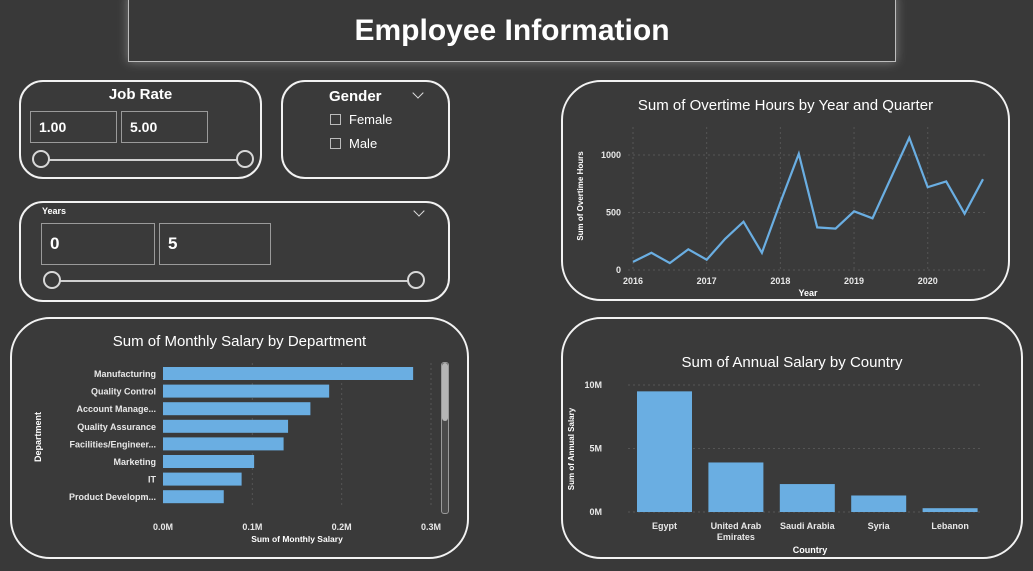  What do you see at coordinates (664, 526) in the screenshot?
I see `country-label: Egypt` at bounding box center [664, 526].